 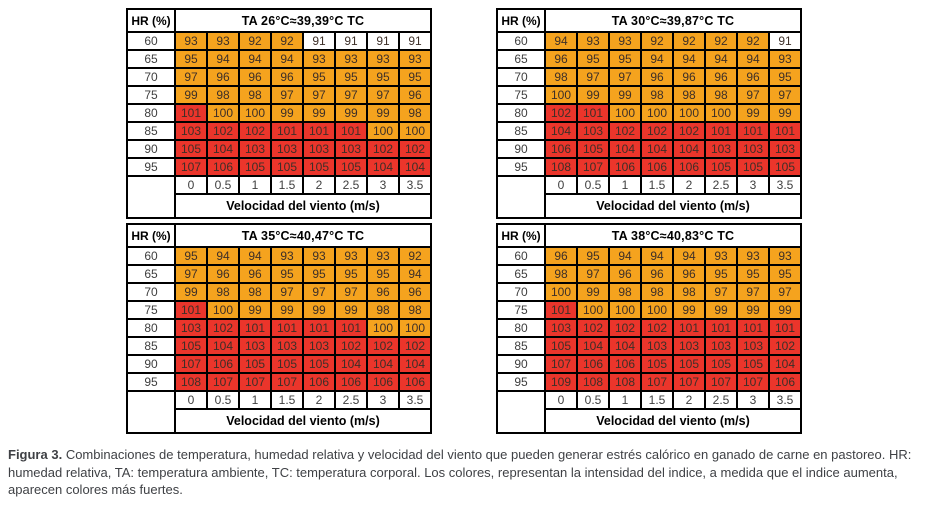 I want to click on hr-value-cell: 60, so click(x=151, y=41).